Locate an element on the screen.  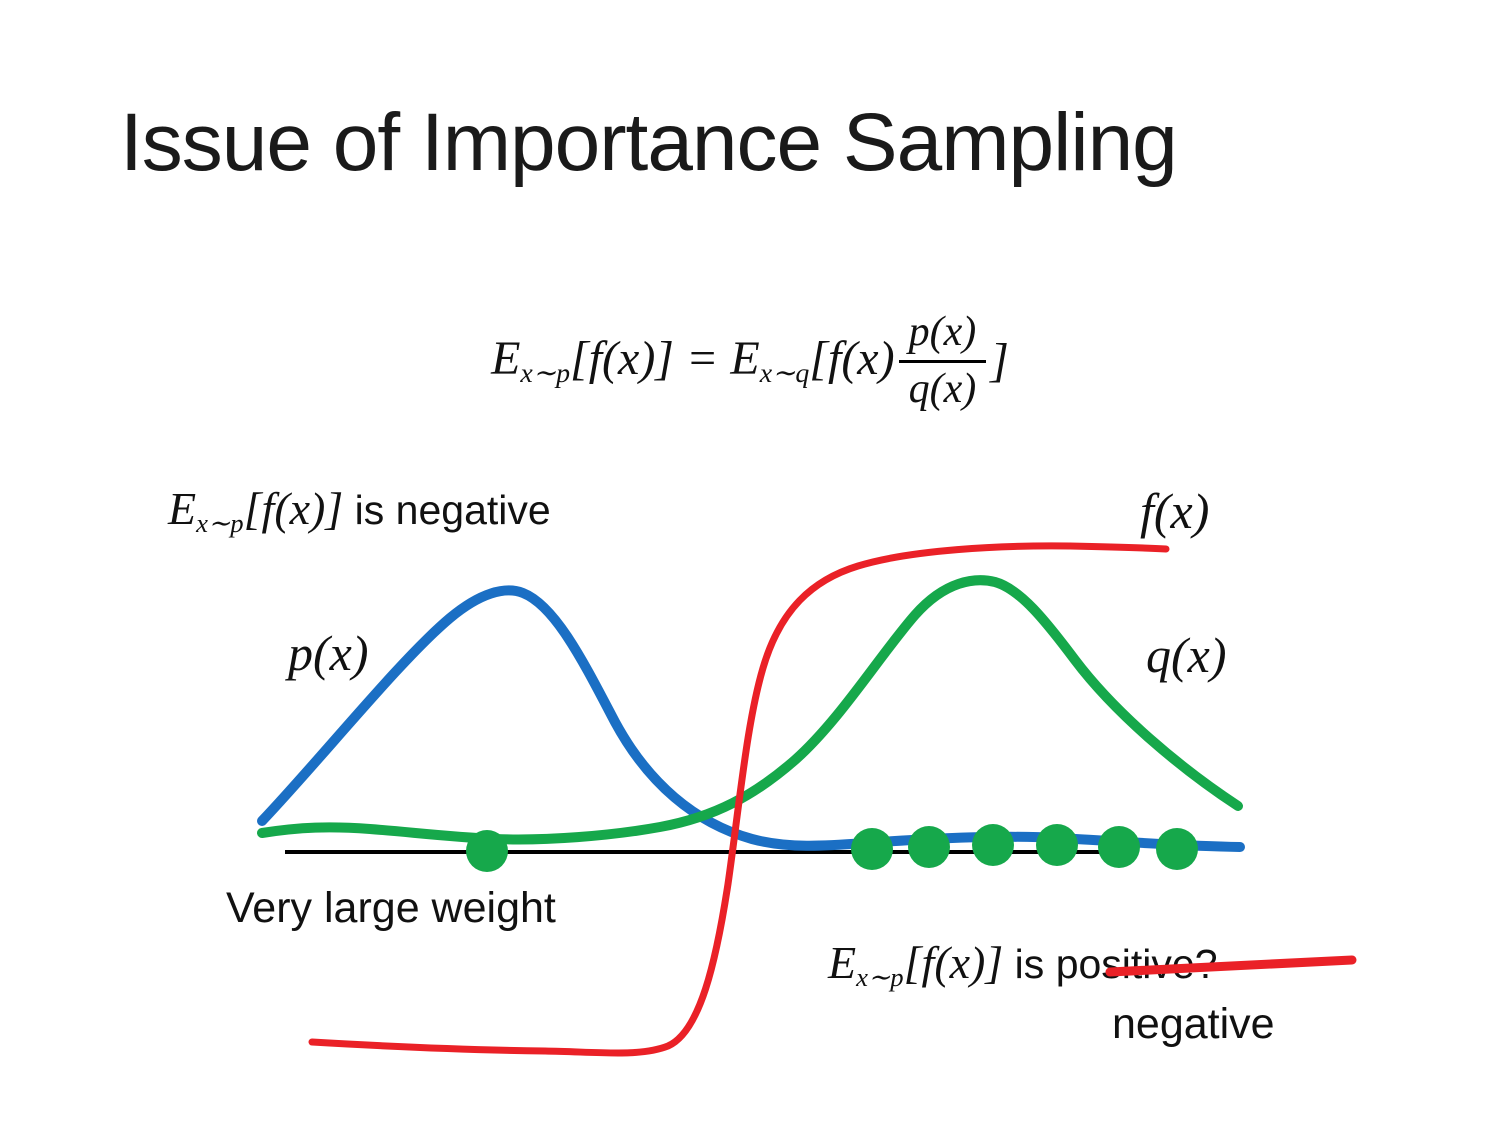
ann-neg-text: is negative is located at coordinates (447, 510).